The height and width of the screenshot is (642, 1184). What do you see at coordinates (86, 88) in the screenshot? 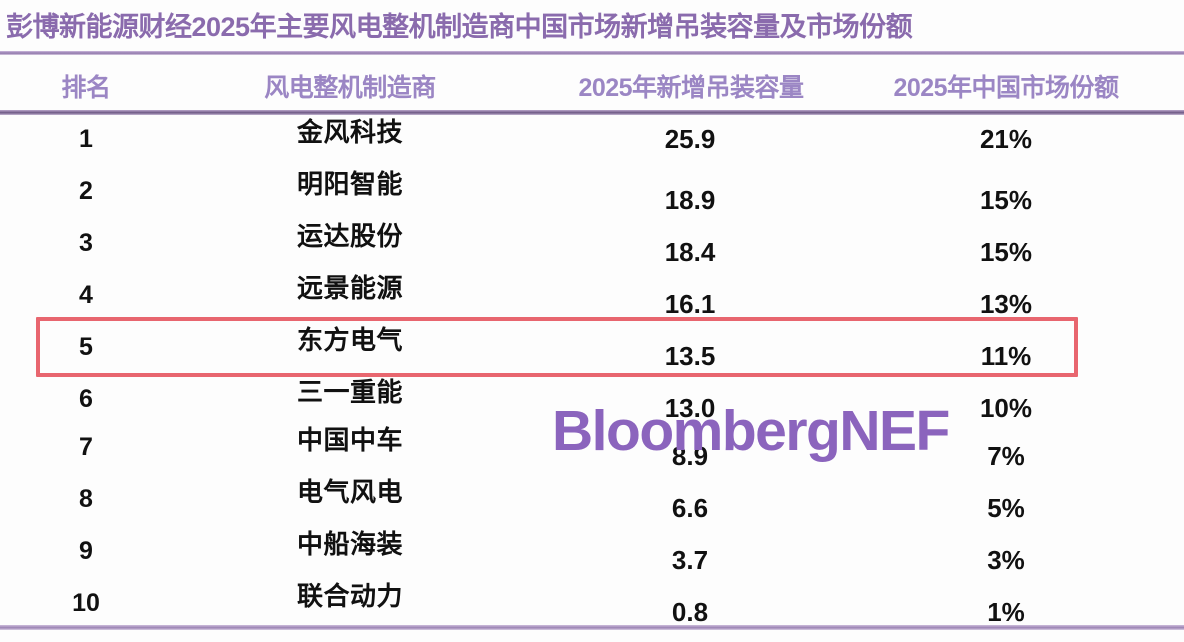
I see `column-header-rank: 排名` at bounding box center [86, 88].